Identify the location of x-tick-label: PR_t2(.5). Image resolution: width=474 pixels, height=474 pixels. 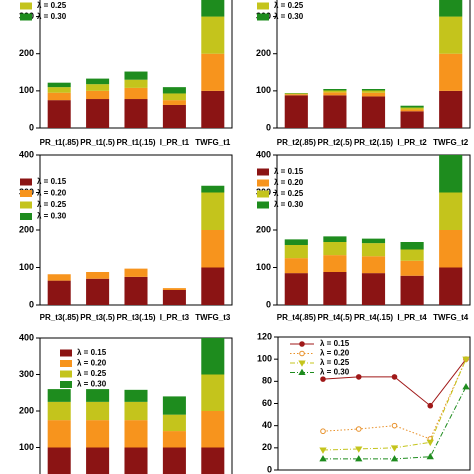
(335, 142).